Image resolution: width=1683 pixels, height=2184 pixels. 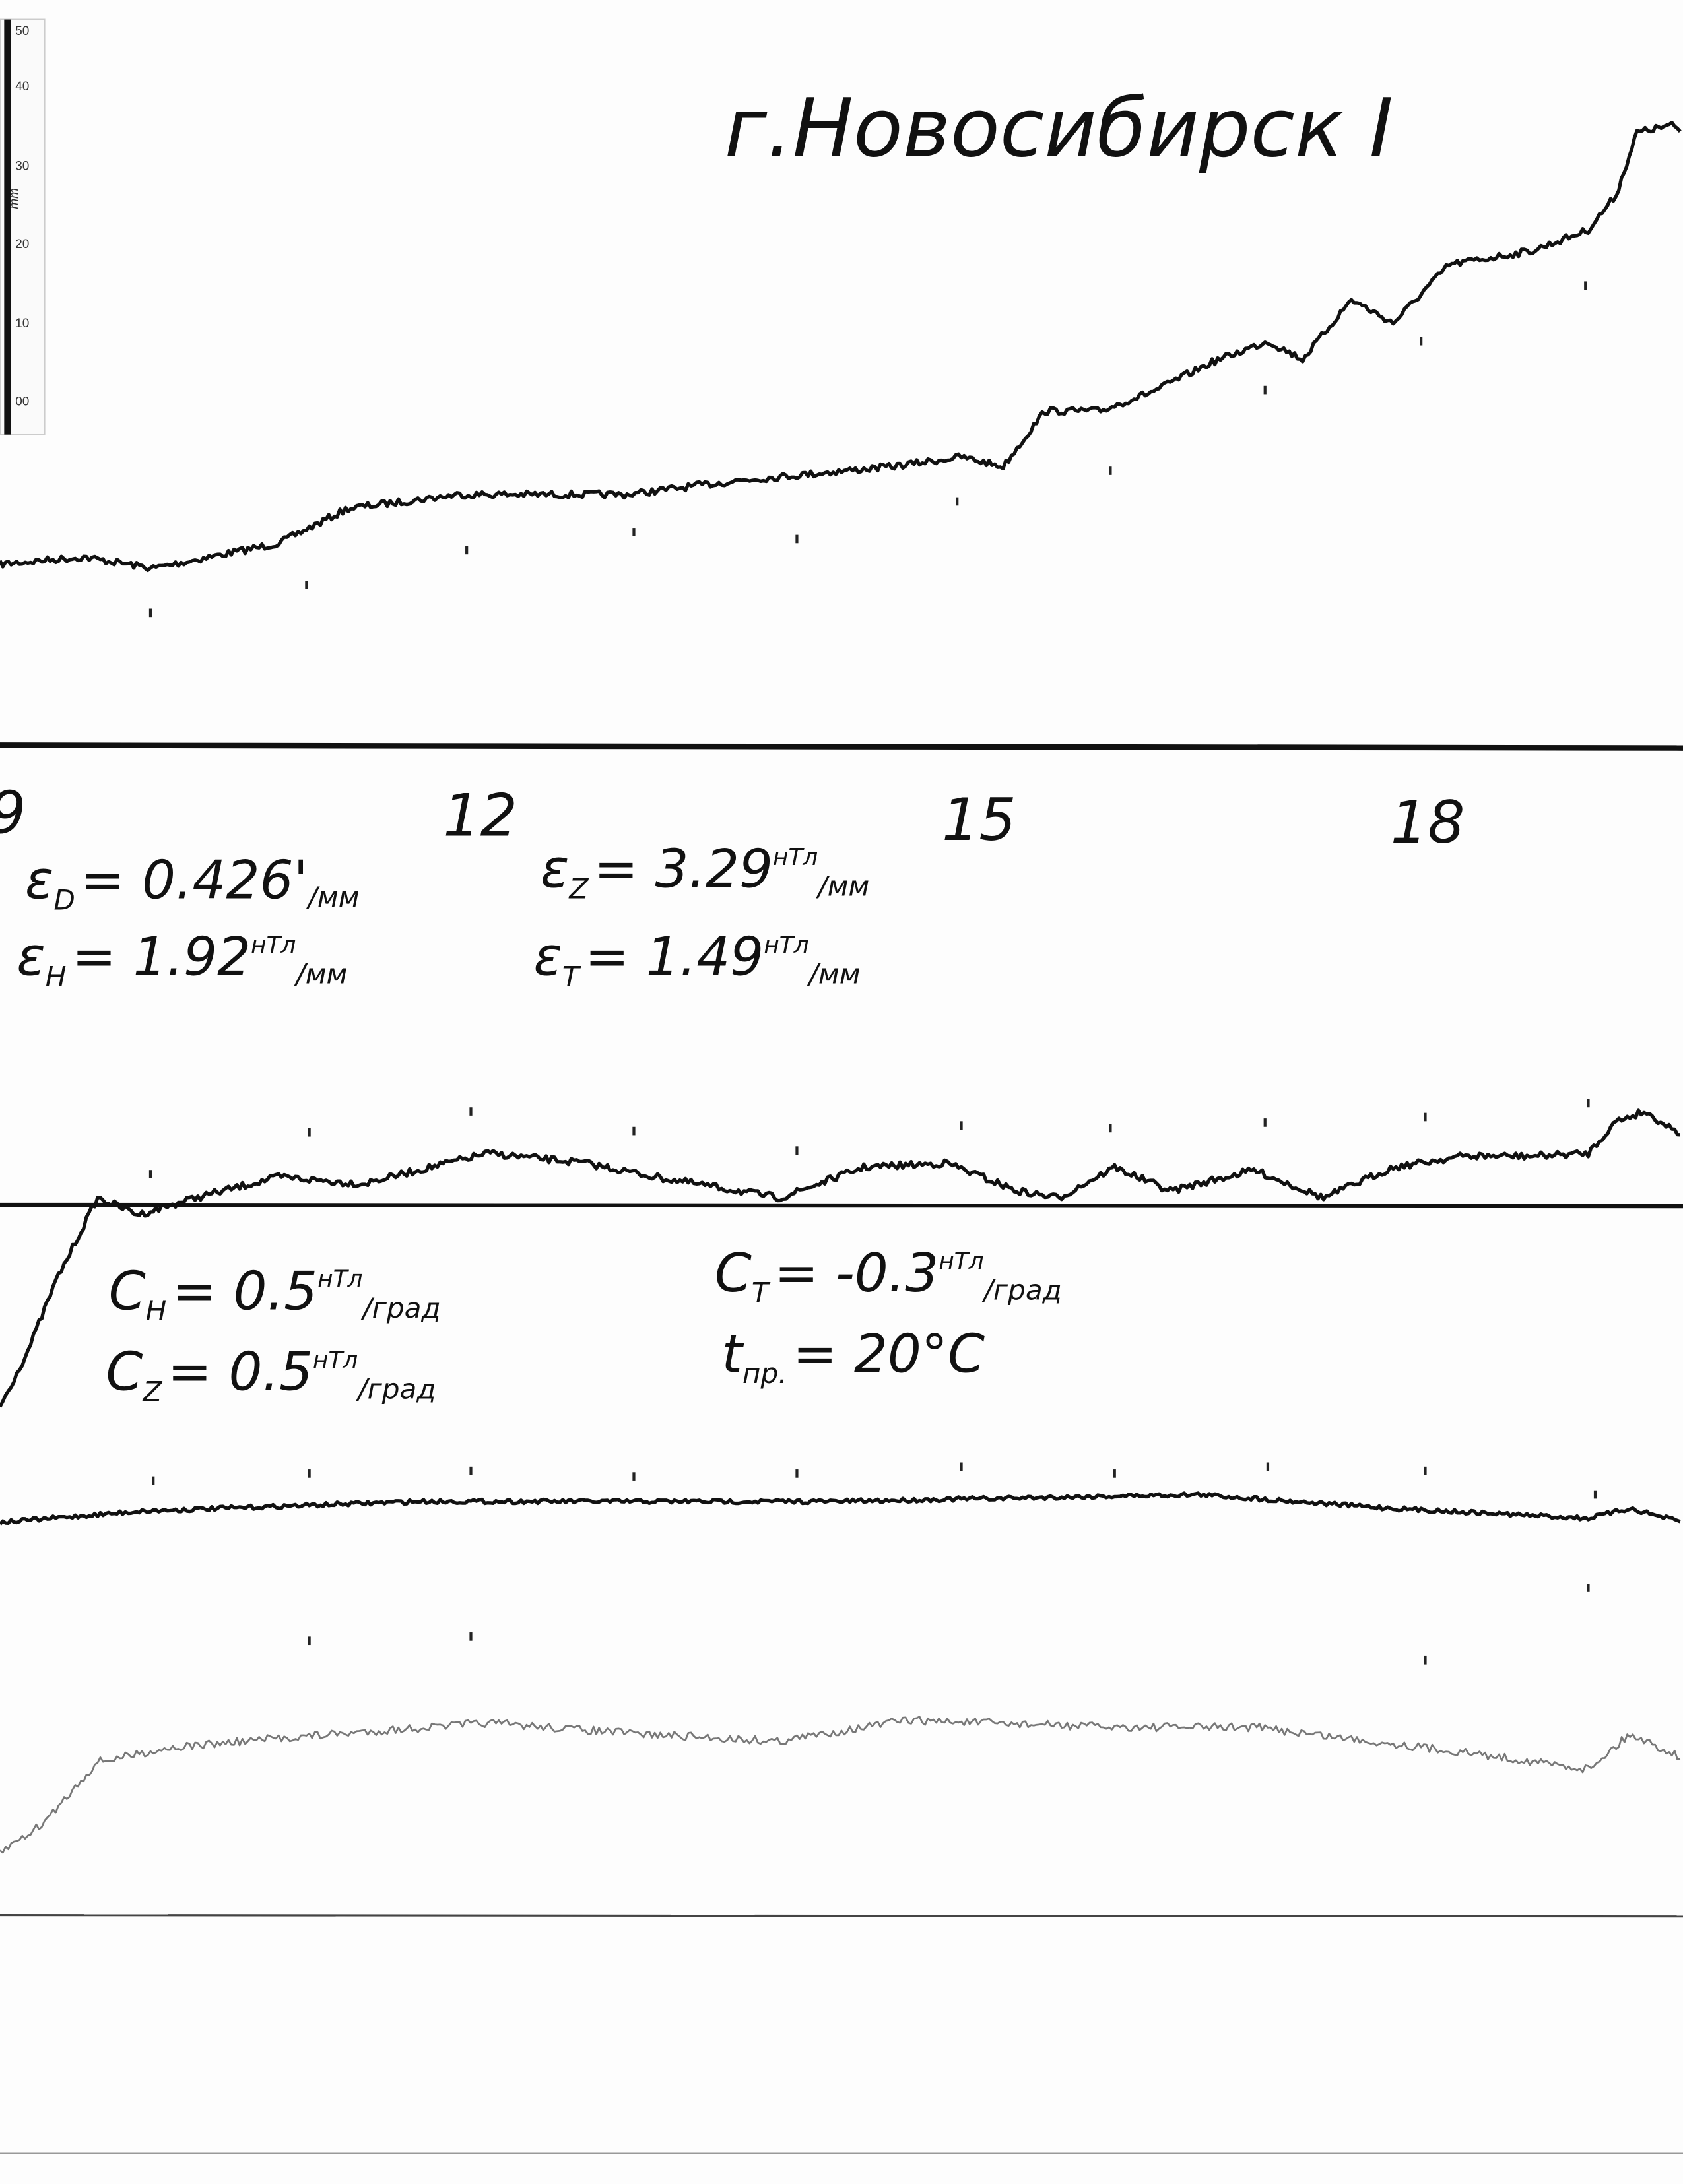 I want to click on formula: εZ = 3.29нТл/мм, so click(x=705, y=872).